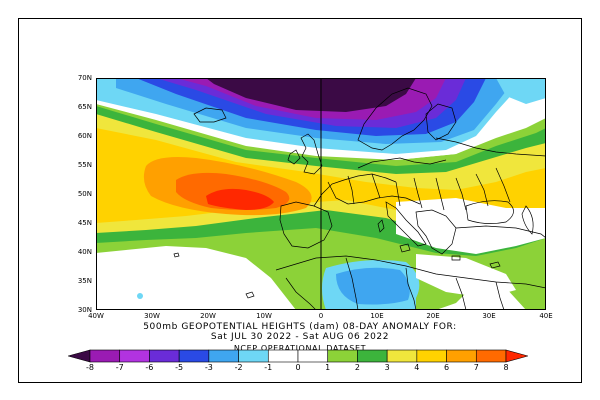 The image size is (600, 400). Describe the element at coordinates (466, 276) in the screenshot. I see `anomaly-region-zero-medit` at that location.